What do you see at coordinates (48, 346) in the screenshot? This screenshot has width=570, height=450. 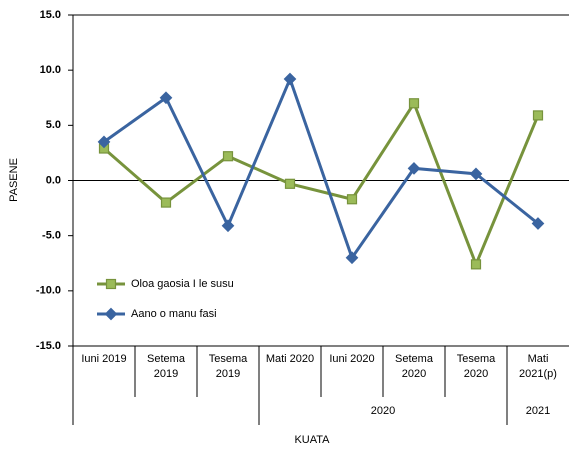 I see `y-tick-label: -15.0` at bounding box center [48, 346].